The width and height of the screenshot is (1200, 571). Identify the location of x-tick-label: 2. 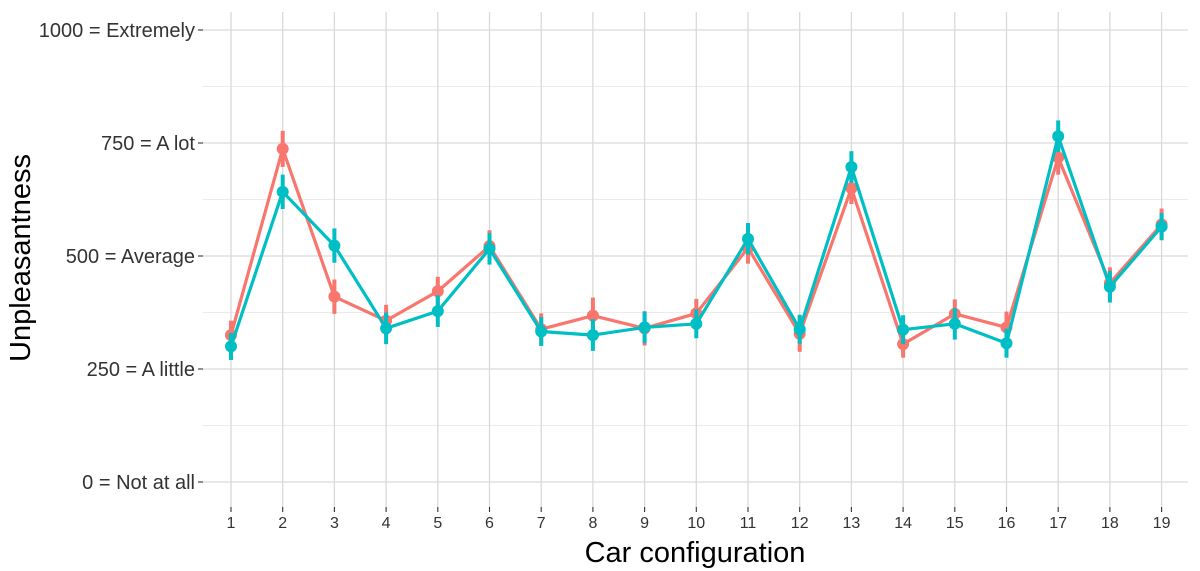
(282, 523).